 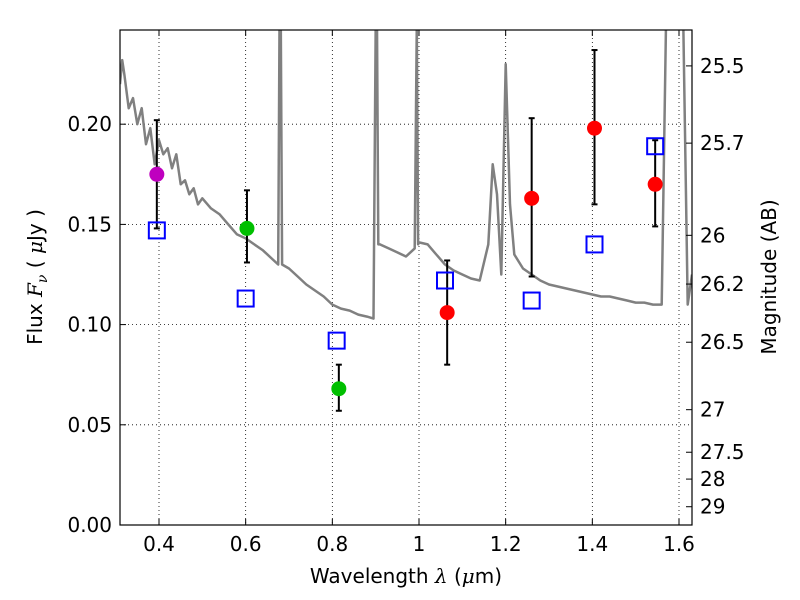 What do you see at coordinates (769, 276) in the screenshot?
I see `y2-axis-label: Magnitude (AB)` at bounding box center [769, 276].